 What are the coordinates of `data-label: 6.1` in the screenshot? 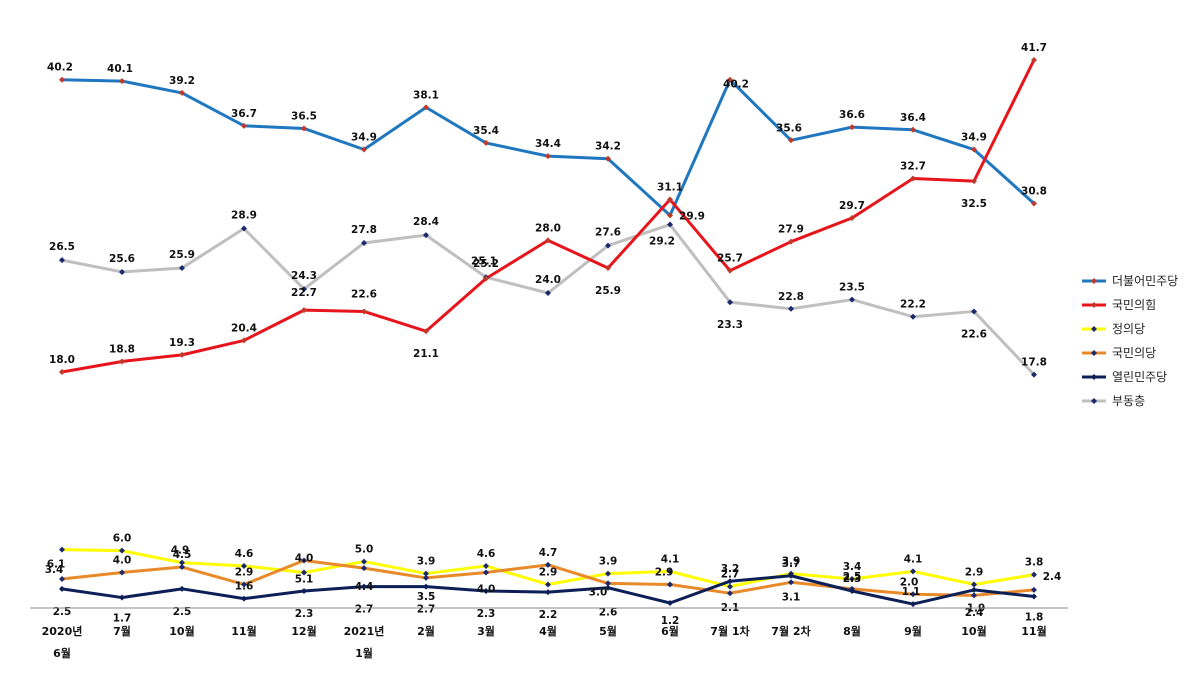 It's located at (56, 565).